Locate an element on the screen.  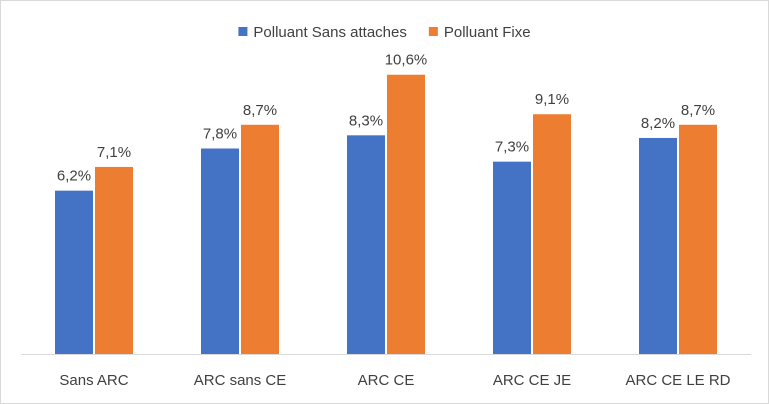
data-label-2-3: 10,6% is located at coordinates (406, 60).